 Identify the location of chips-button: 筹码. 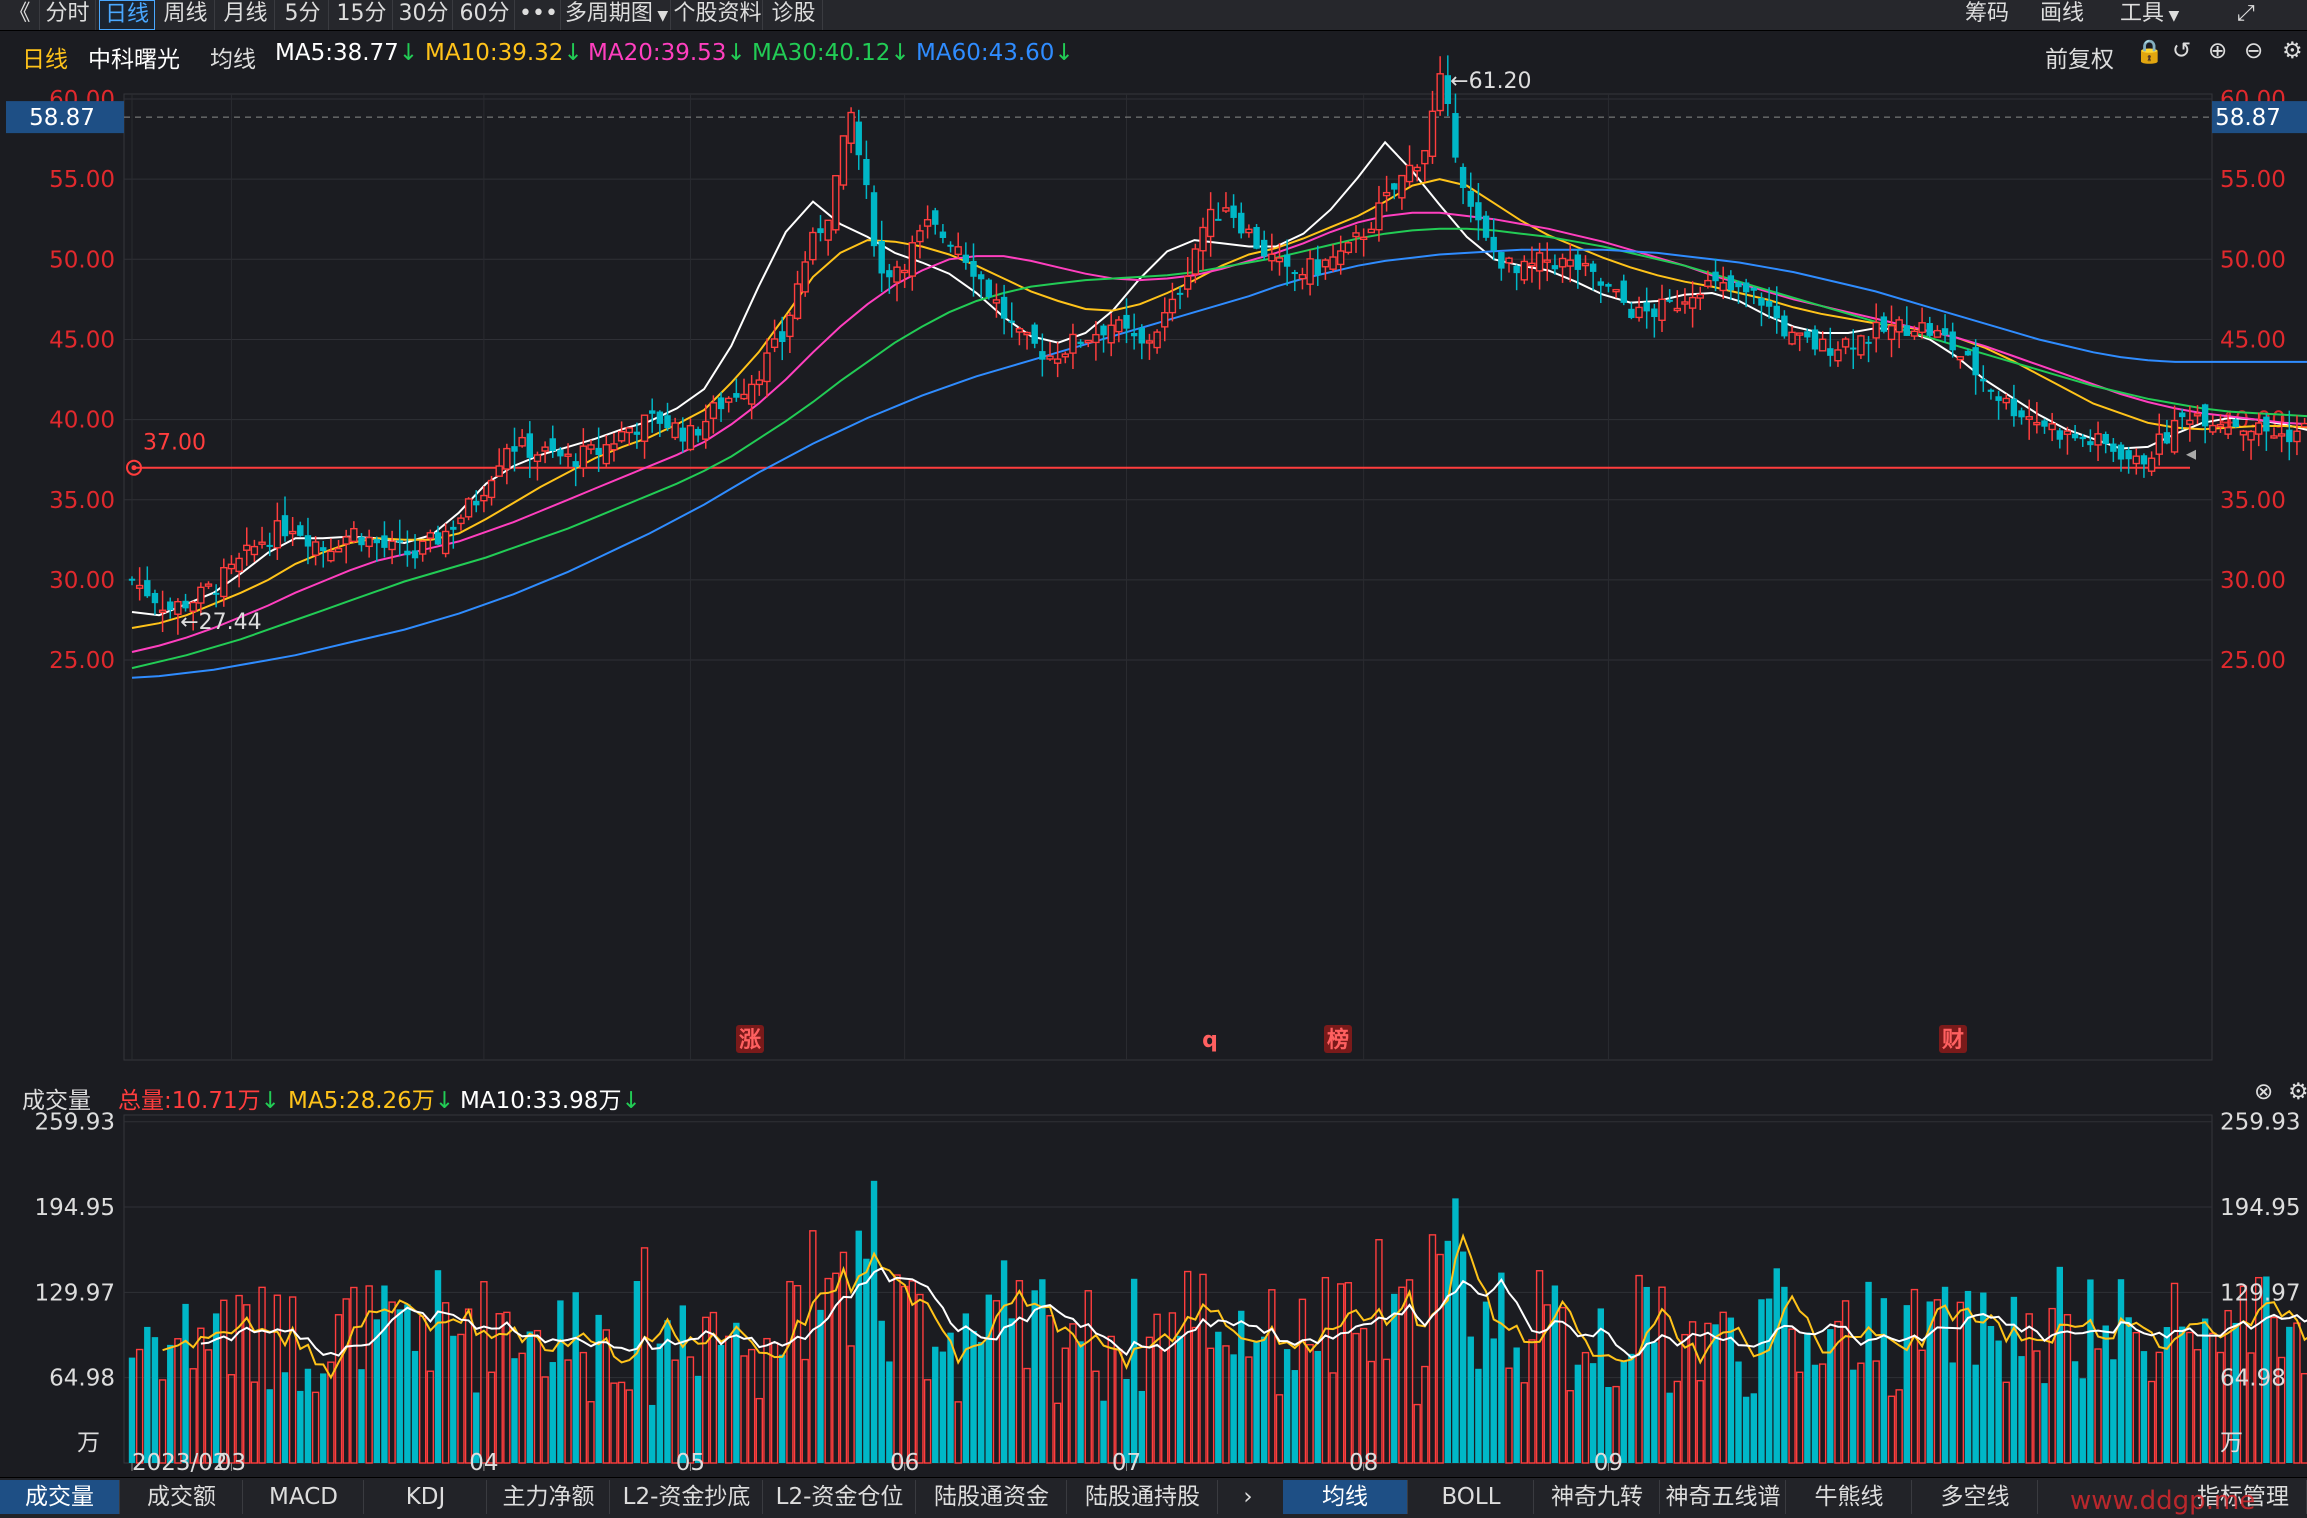
(1987, 13).